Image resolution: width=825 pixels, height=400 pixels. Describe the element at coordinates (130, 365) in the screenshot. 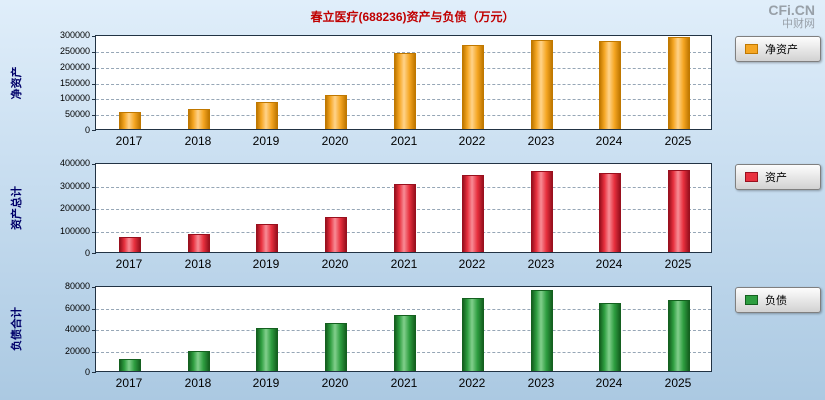

I see `total-liabilities-bar-2017` at that location.